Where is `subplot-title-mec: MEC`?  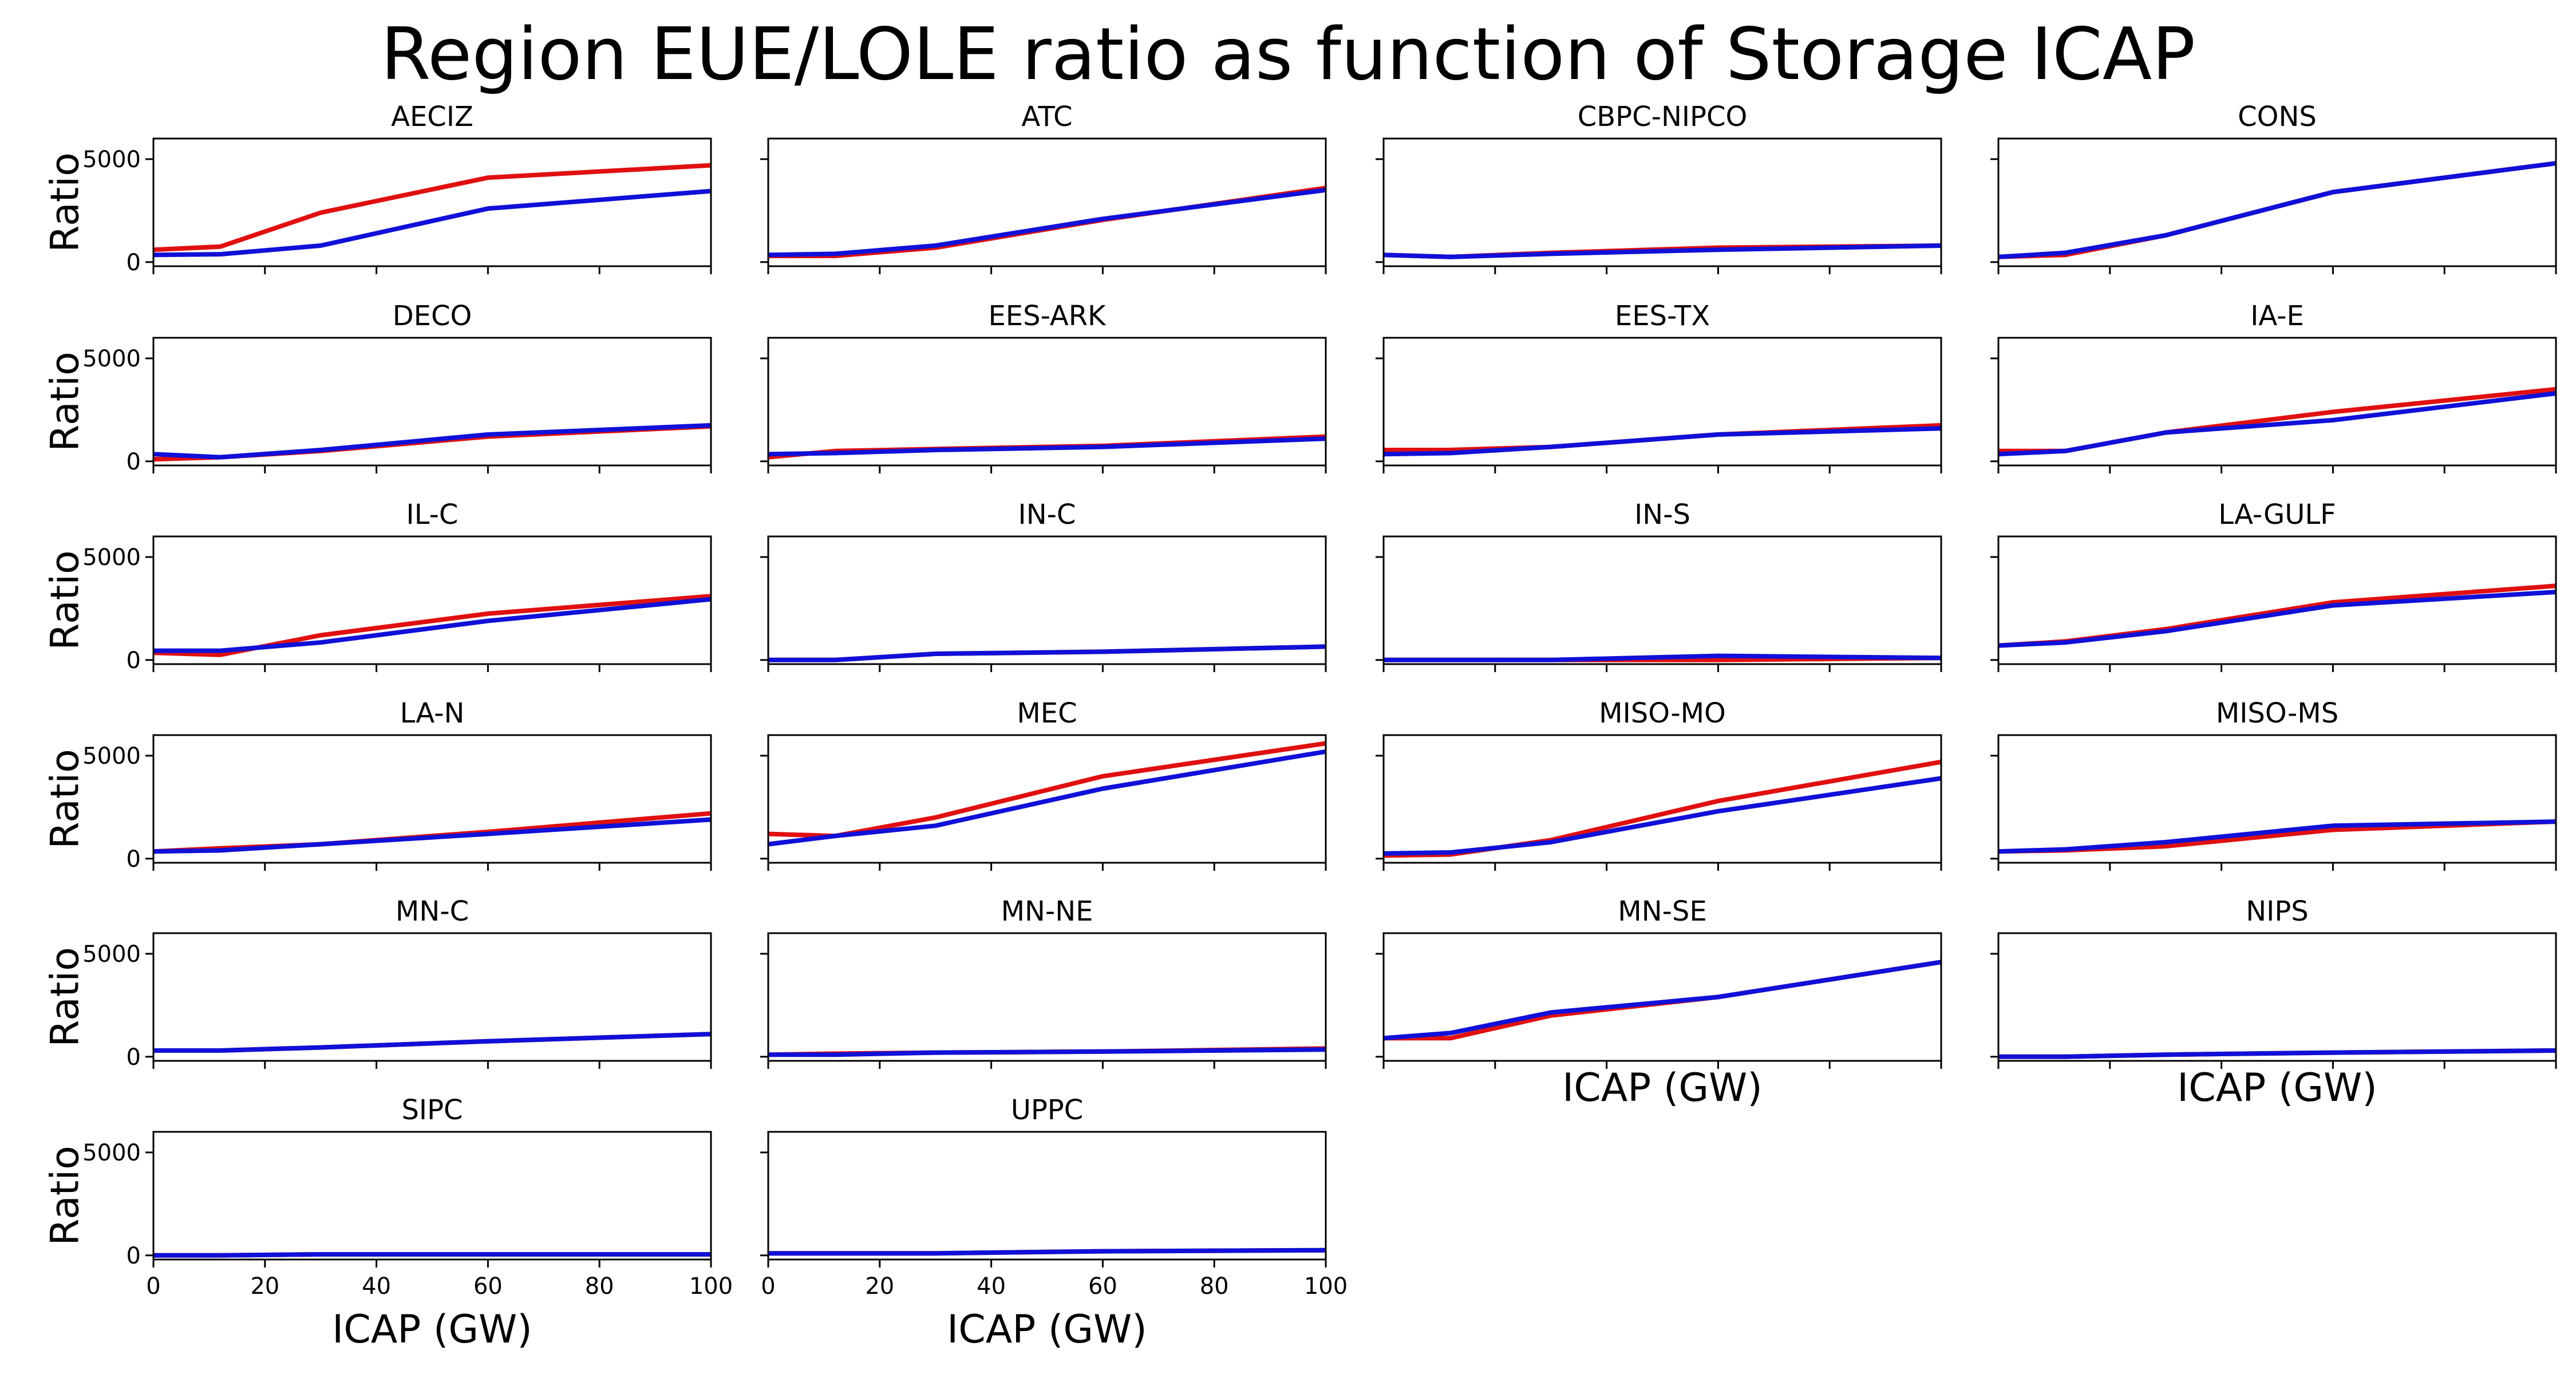 subplot-title-mec: MEC is located at coordinates (1047, 713).